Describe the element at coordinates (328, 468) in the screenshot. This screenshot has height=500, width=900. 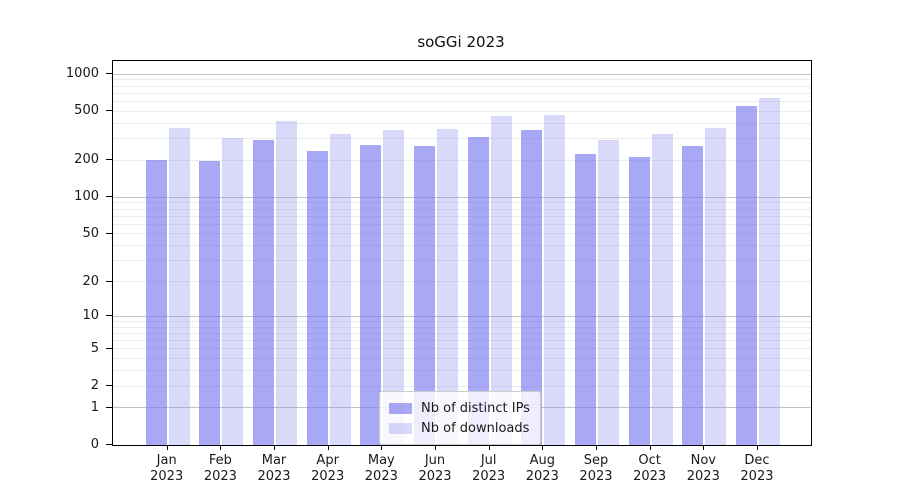
I see `x-tick-label-apr: Apr 2023` at that location.